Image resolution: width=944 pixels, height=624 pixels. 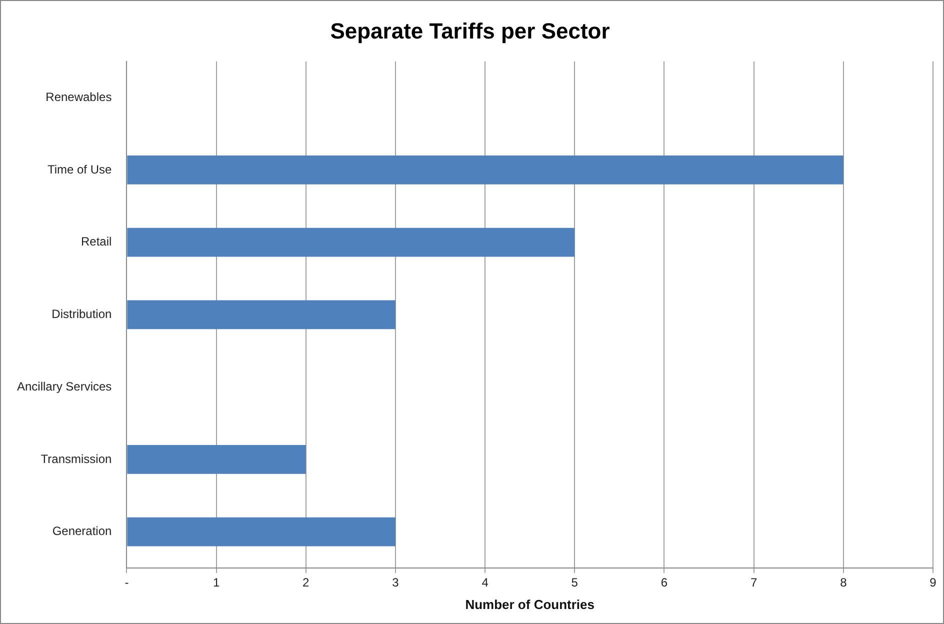 I want to click on x-tick-label: 3, so click(x=396, y=583).